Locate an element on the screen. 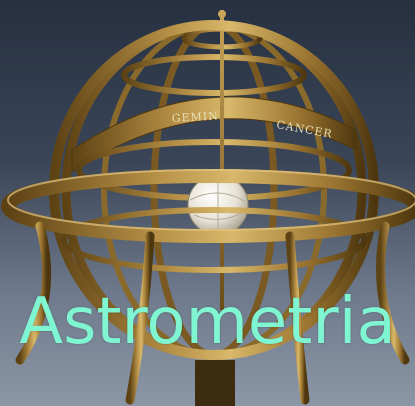  zodiac-label-gemini: GEMINI is located at coordinates (197, 117).